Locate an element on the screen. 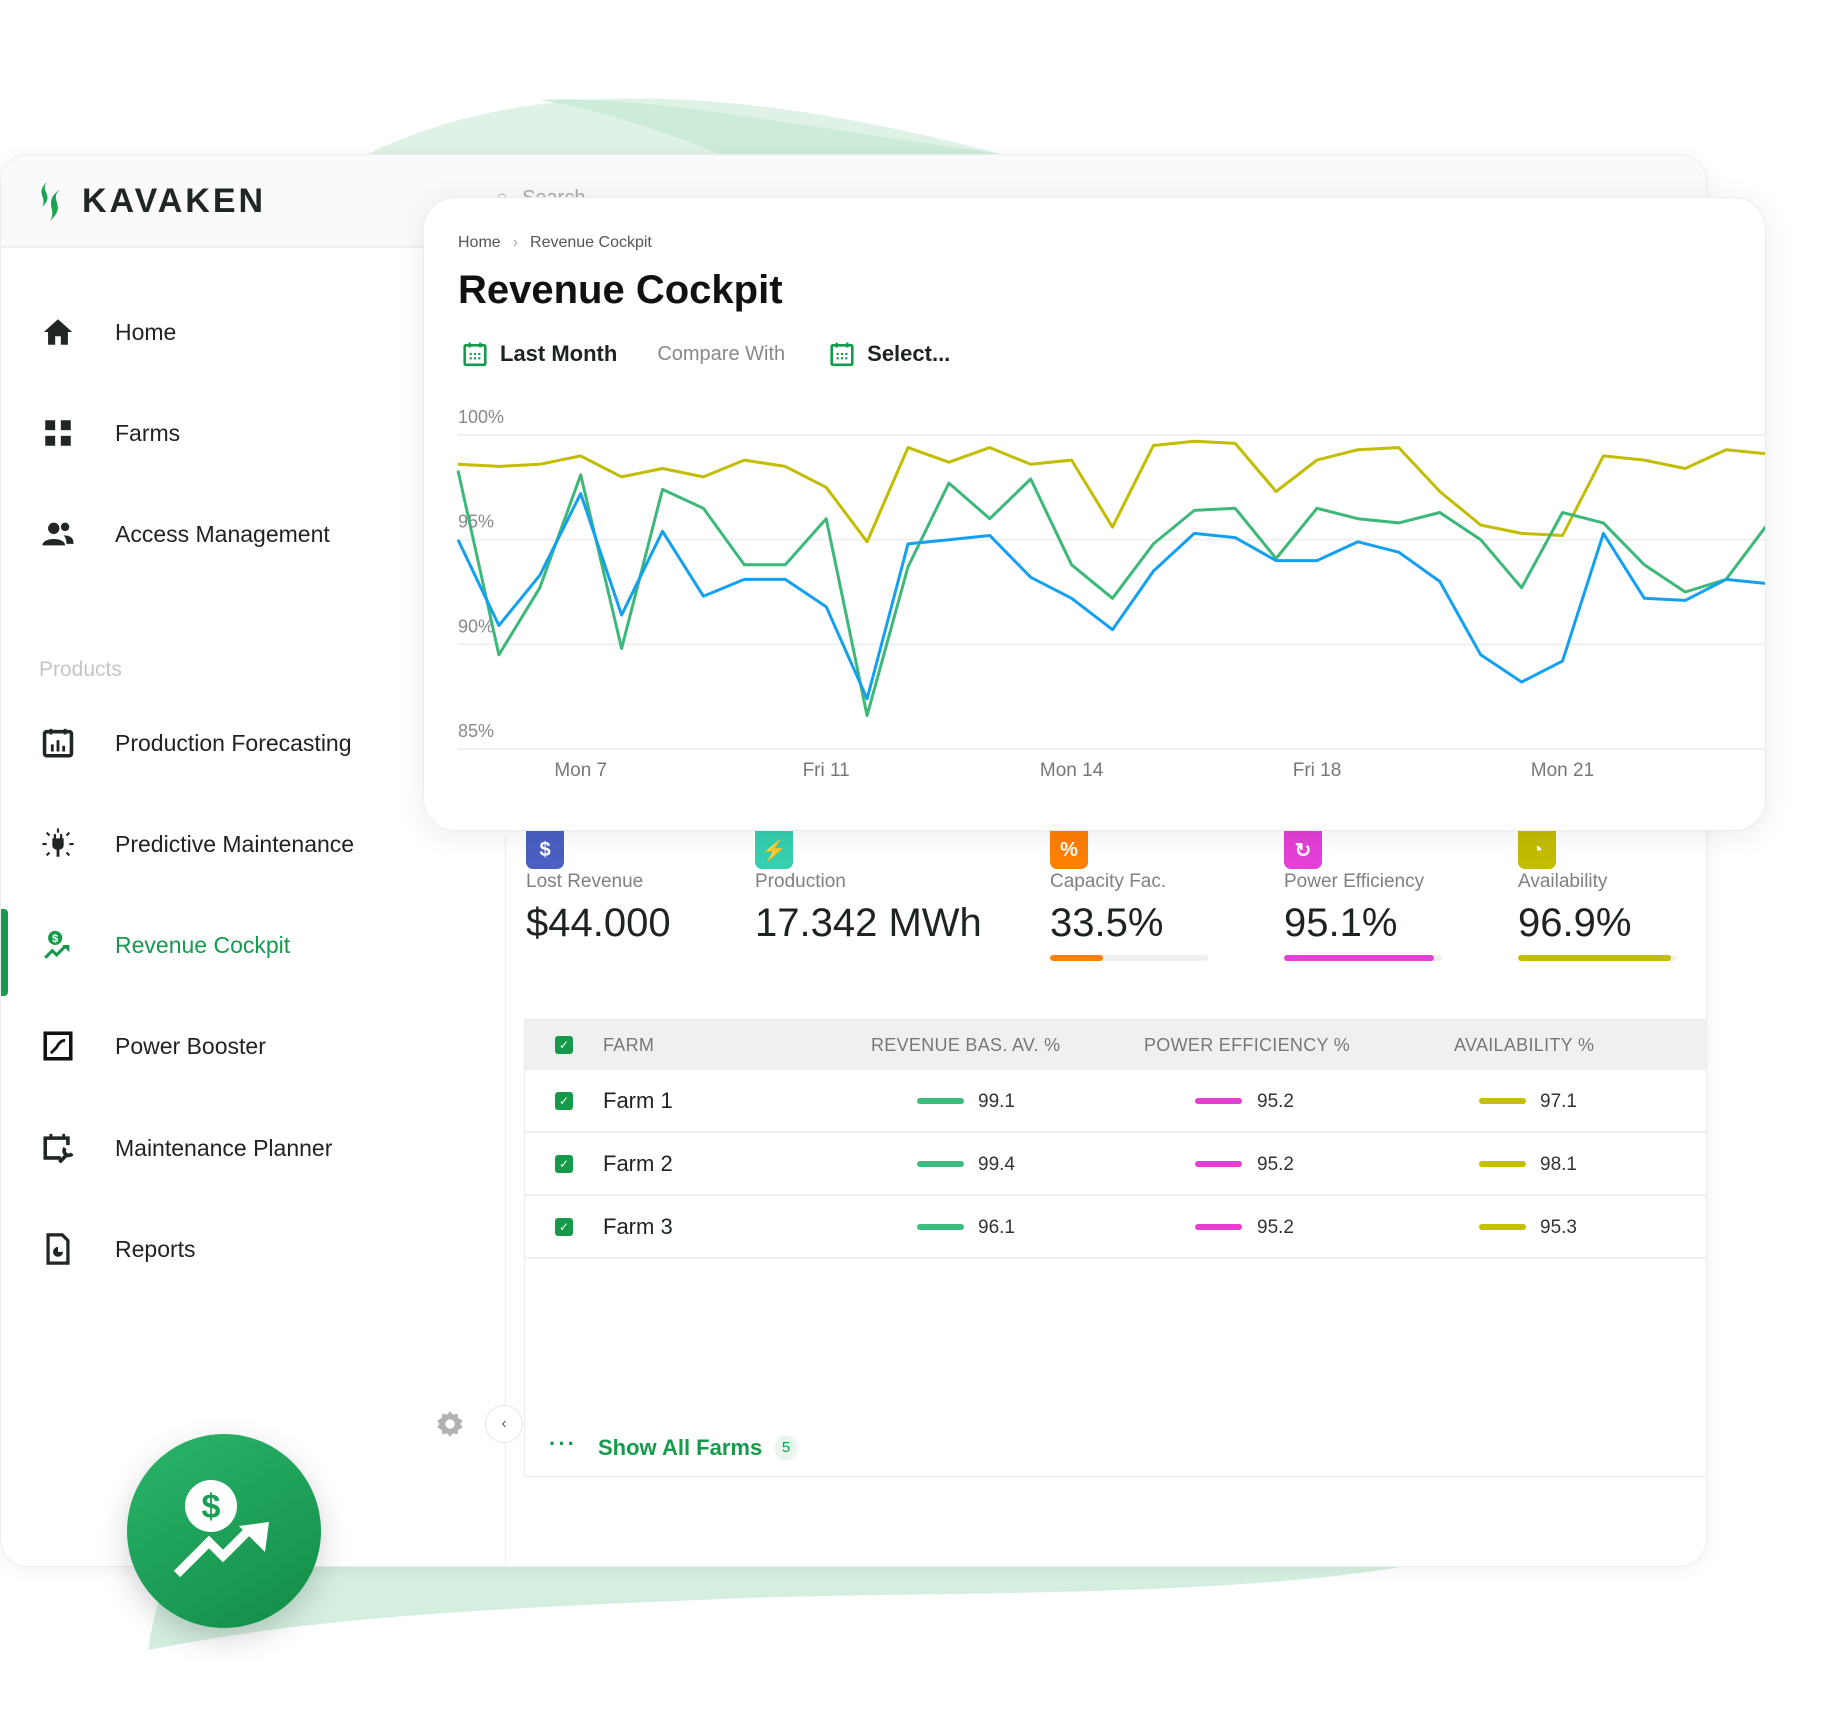  sidebar-item-access-management: Access Management is located at coordinates (251, 534).